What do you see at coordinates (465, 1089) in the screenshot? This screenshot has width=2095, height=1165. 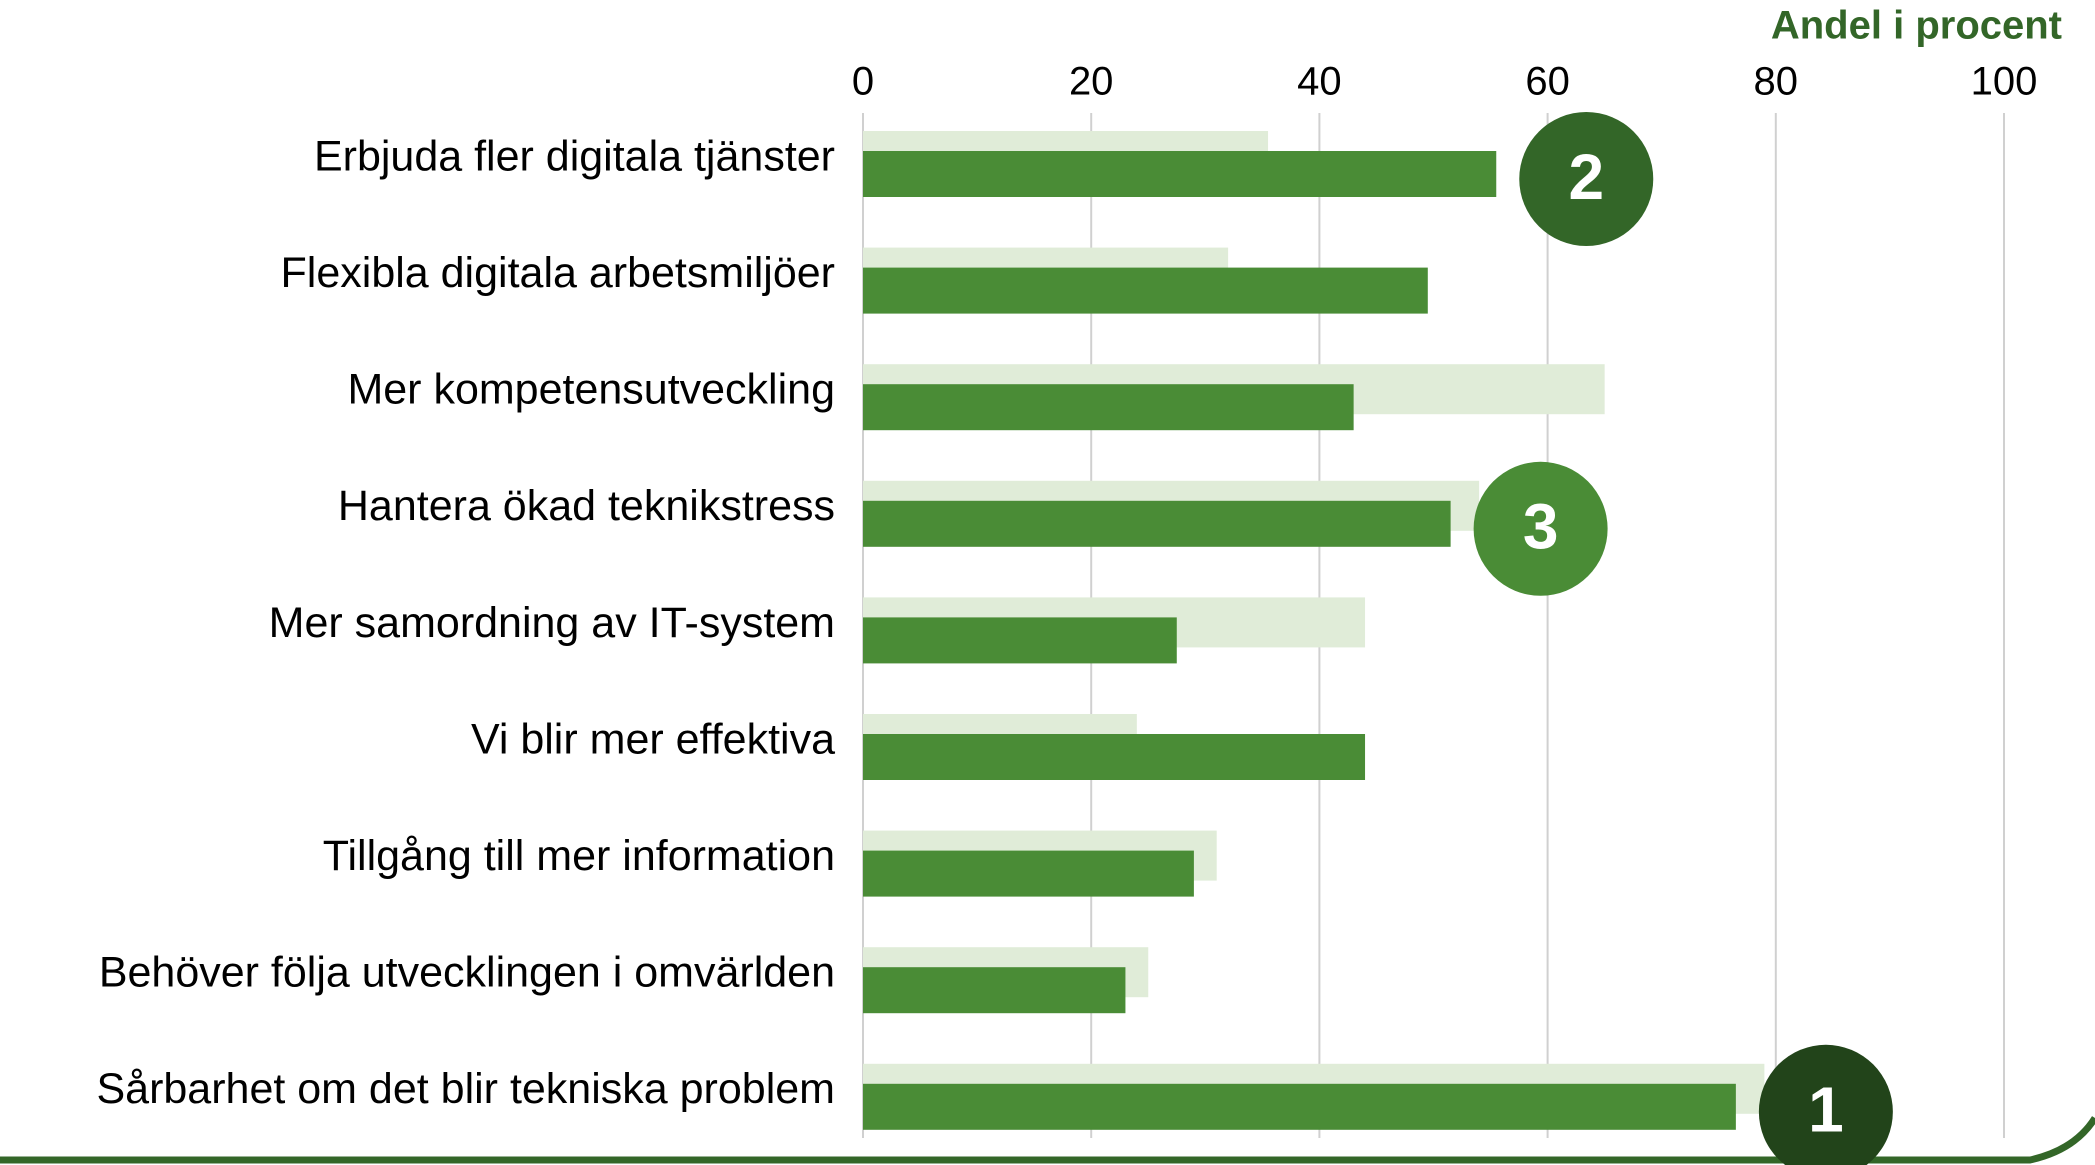 I see `category-label: Sårbarhet om det blir tekniska problem` at bounding box center [465, 1089].